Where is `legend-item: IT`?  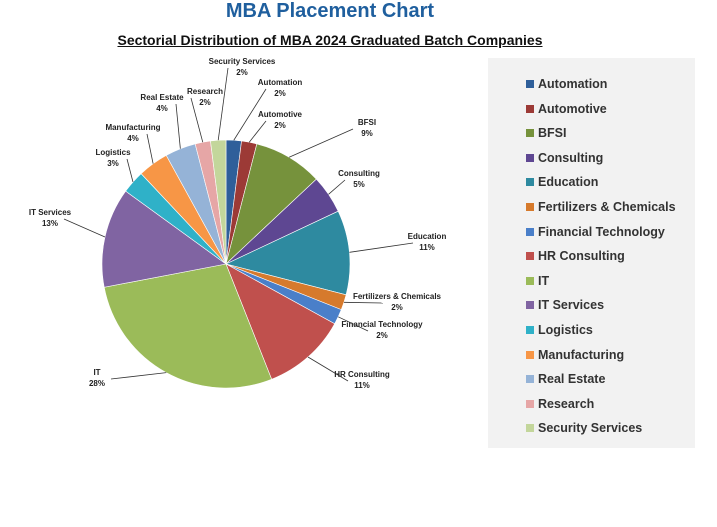 legend-item: IT is located at coordinates (537, 281).